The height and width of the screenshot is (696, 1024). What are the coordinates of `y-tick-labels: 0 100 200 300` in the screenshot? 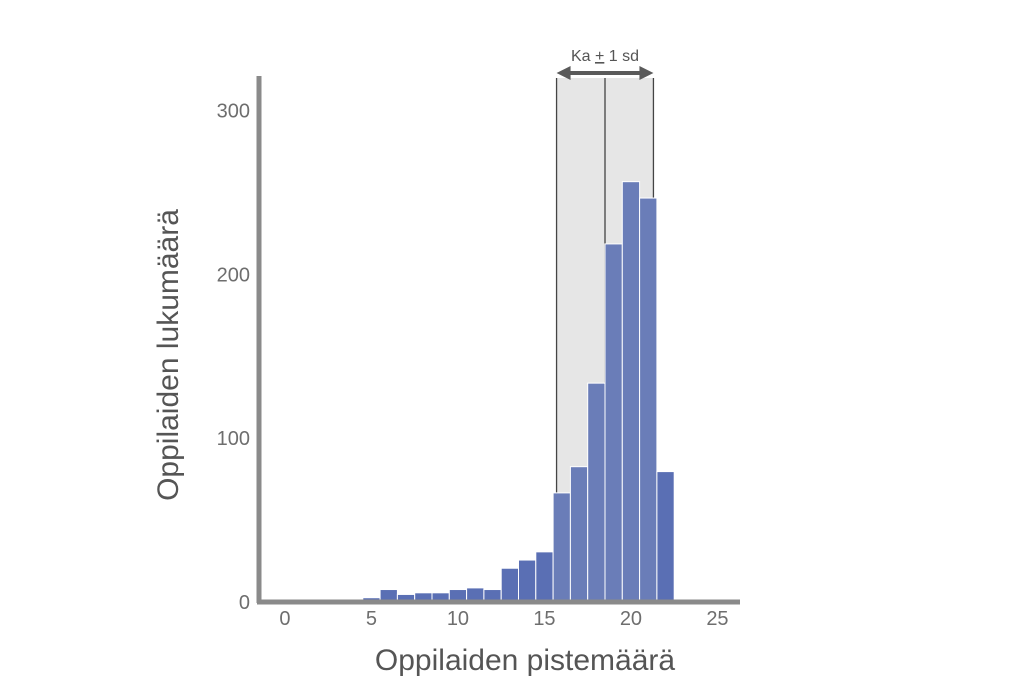 It's located at (233, 357).